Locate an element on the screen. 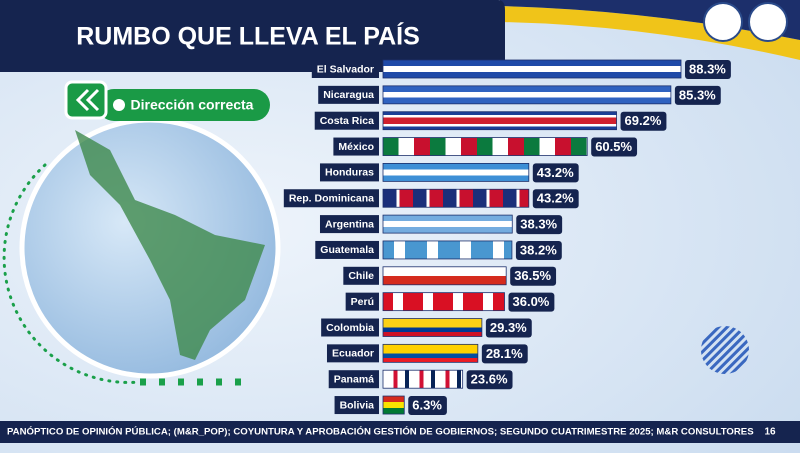 The height and width of the screenshot is (453, 800). legend-pill is located at coordinates (184, 105).